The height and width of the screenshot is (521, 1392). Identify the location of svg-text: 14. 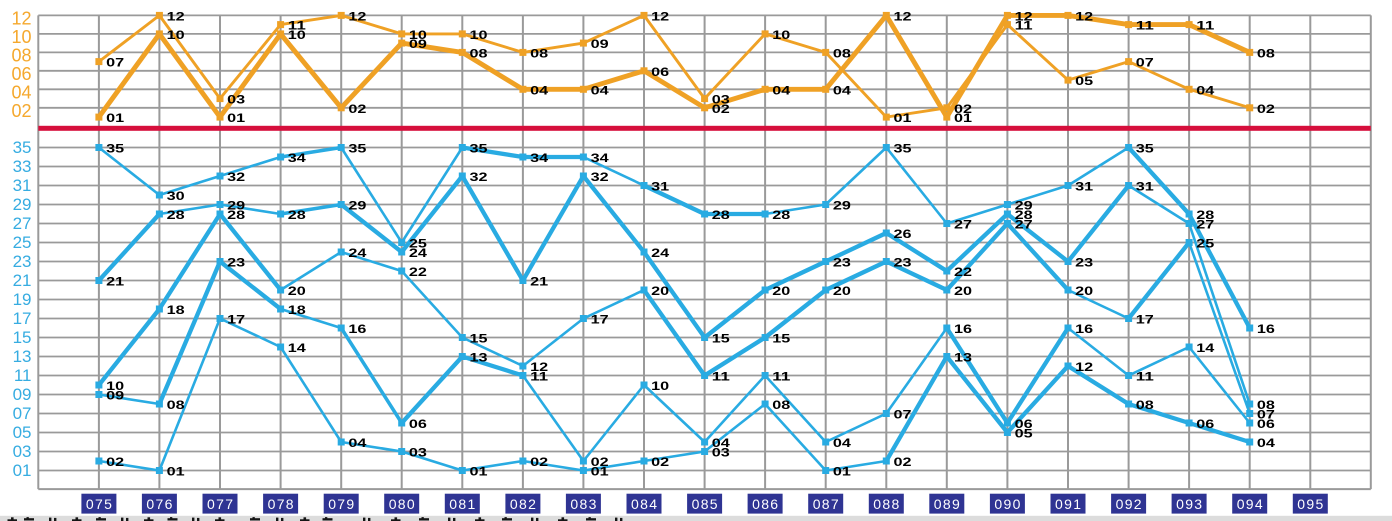
(297, 348).